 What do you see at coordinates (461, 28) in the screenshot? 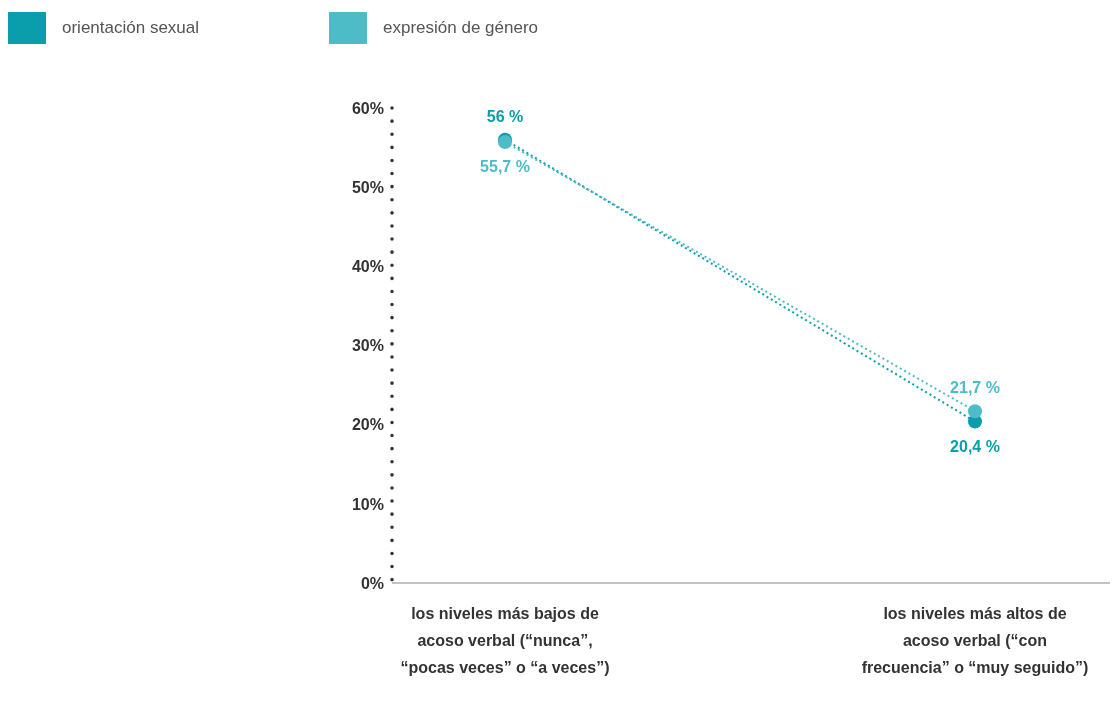
I see `legend-label: expresión de género` at bounding box center [461, 28].